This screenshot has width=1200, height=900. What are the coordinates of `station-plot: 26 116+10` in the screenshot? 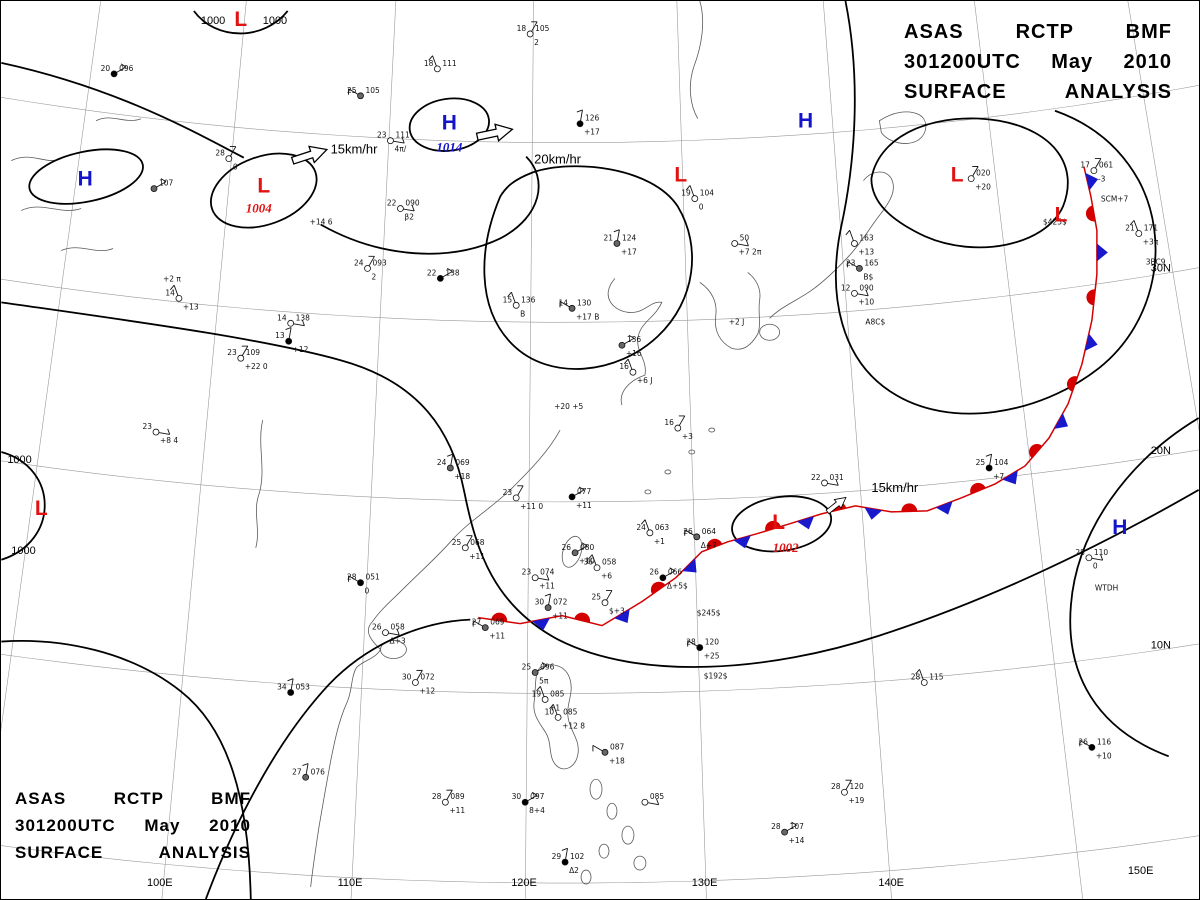 It's located at (1095, 748).